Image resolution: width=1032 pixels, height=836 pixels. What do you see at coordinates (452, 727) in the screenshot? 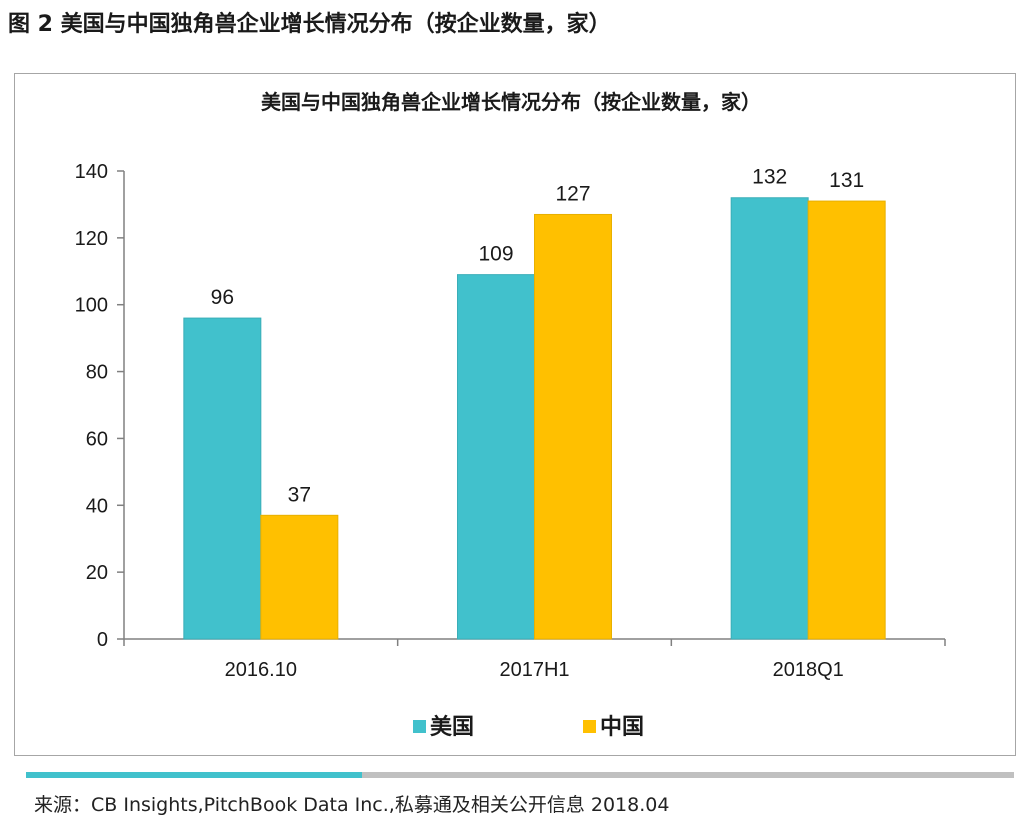
I see `legend-label: 美国` at bounding box center [452, 727].